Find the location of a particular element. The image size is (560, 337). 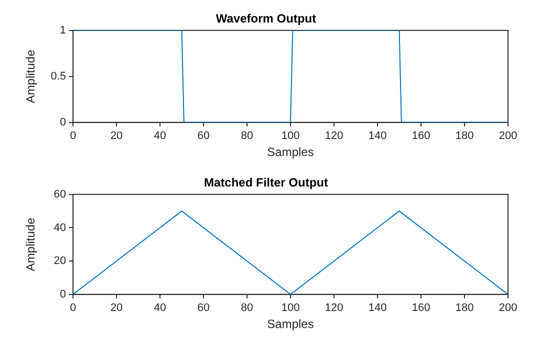

chart-title: Matched Filter Output is located at coordinates (266, 183).